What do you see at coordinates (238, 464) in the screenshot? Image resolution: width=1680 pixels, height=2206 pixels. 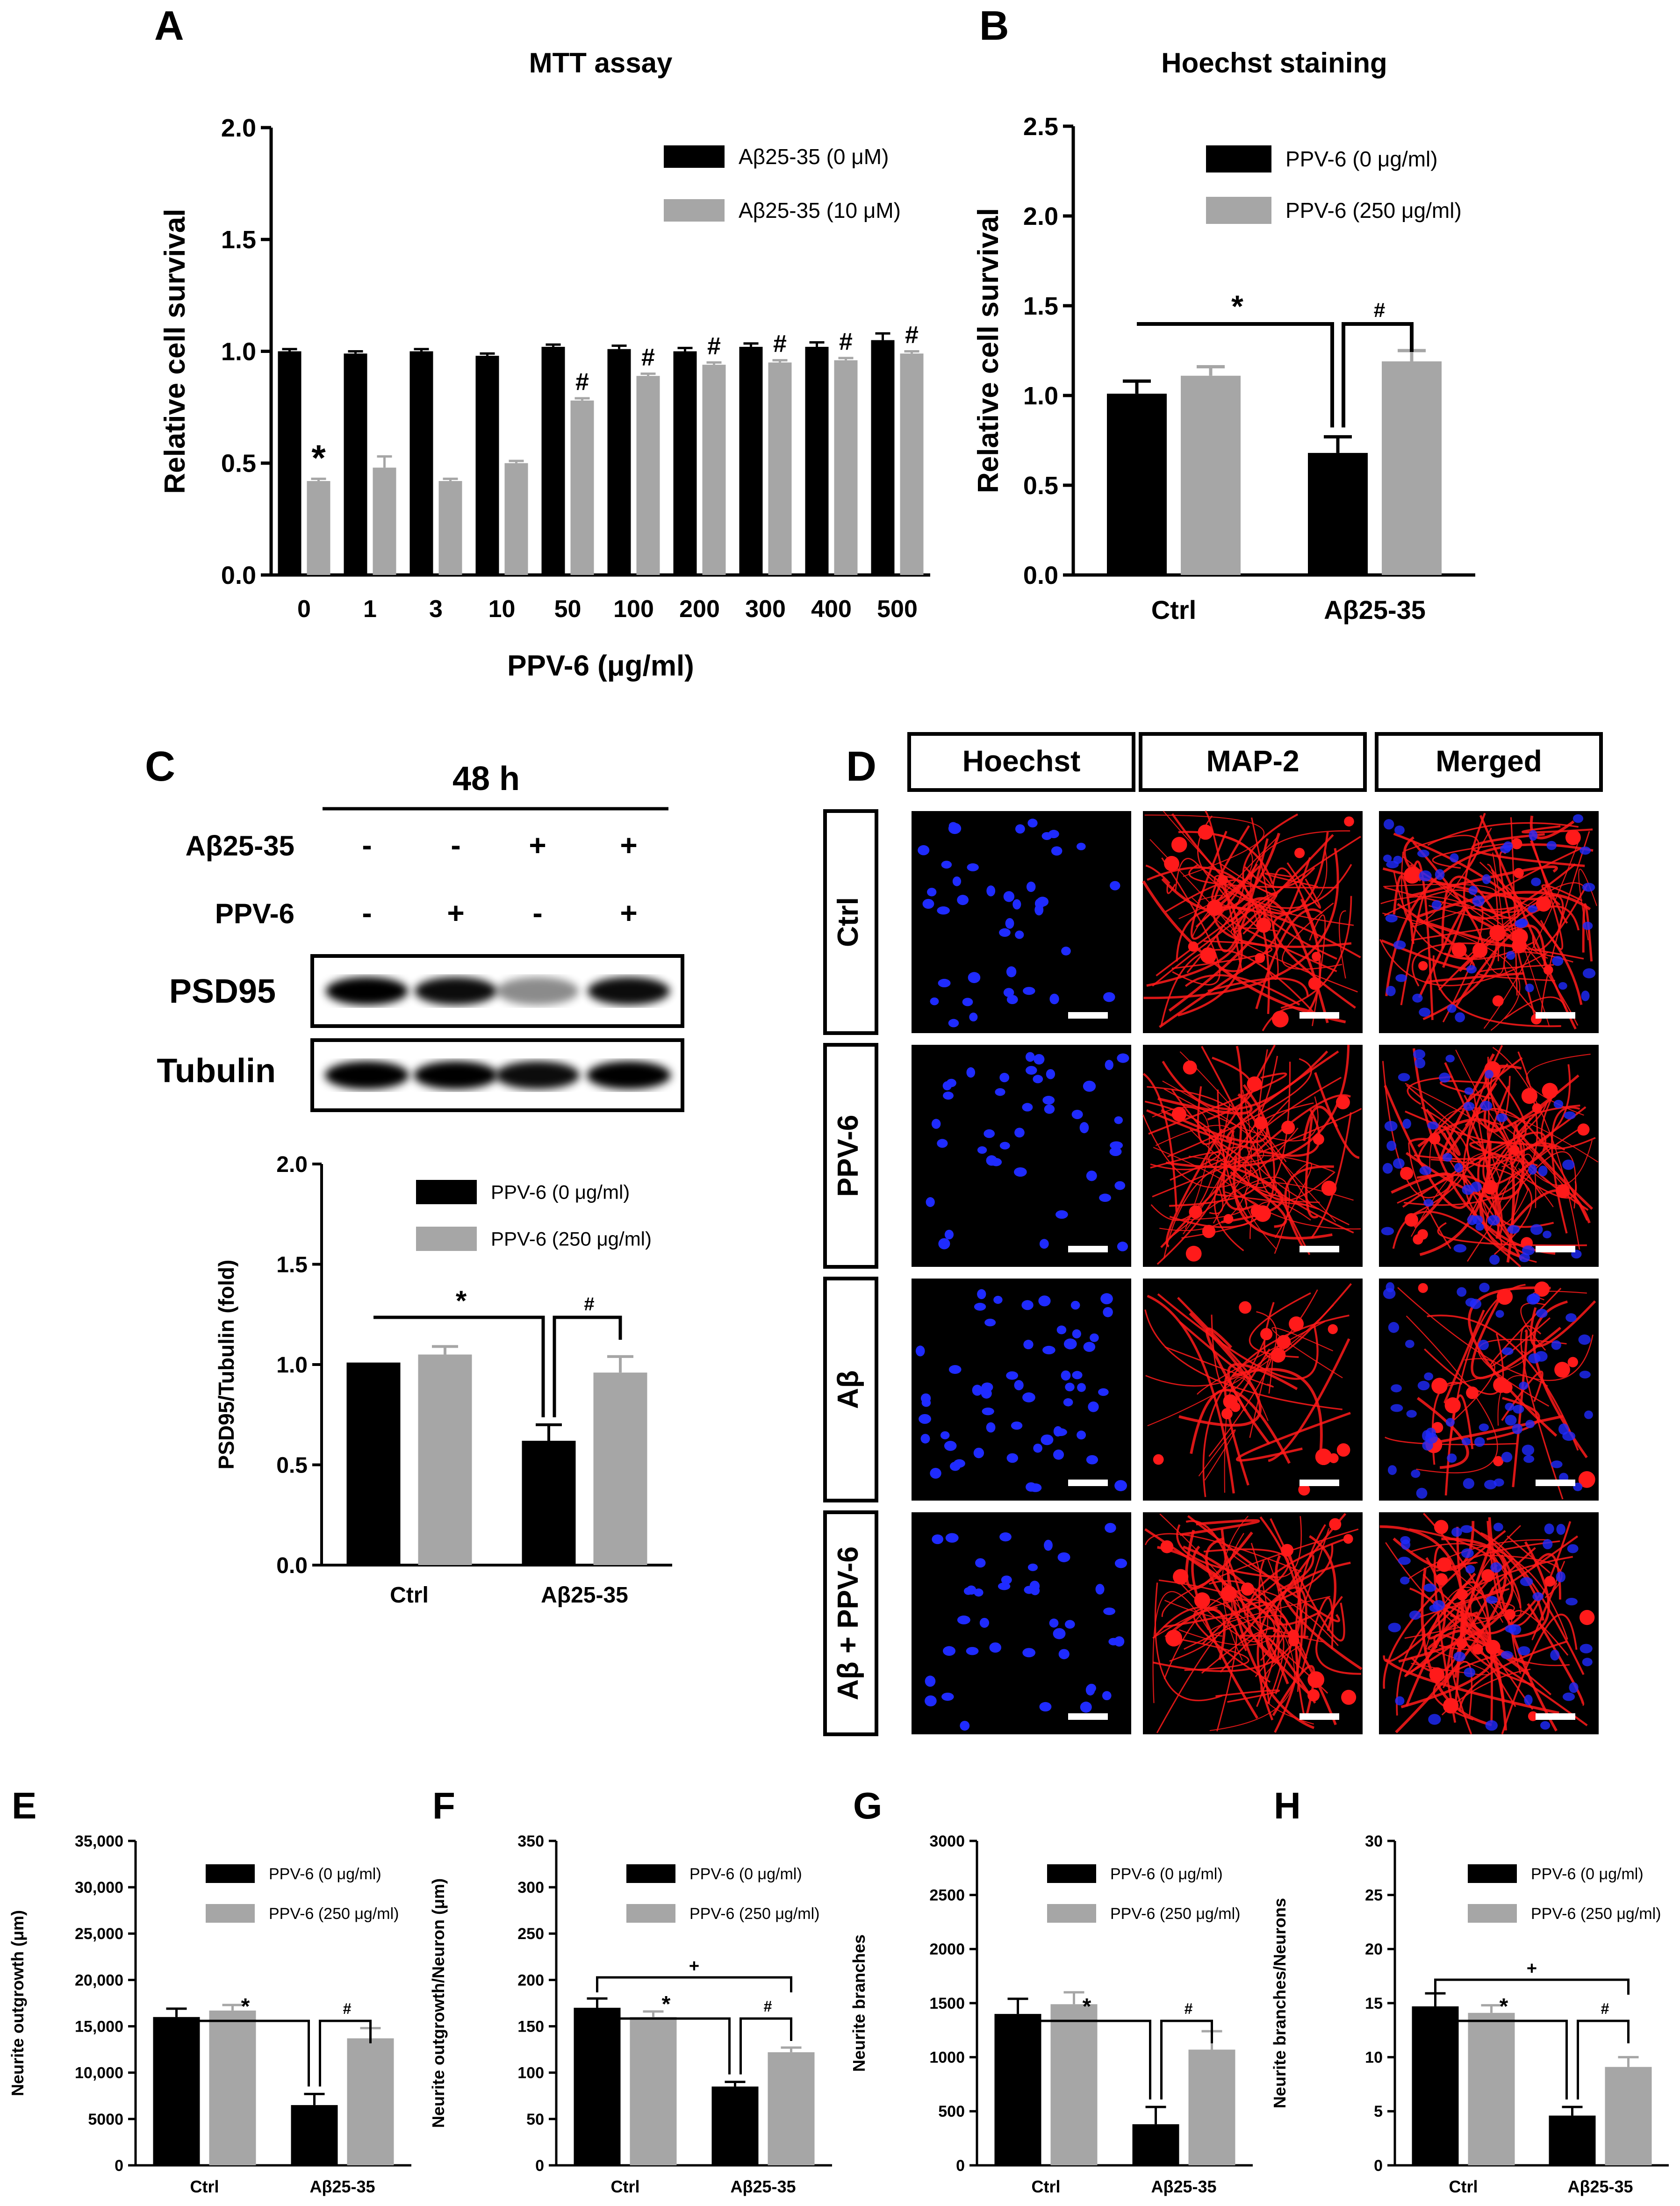 I see `y-tick-label: 0.5` at bounding box center [238, 464].